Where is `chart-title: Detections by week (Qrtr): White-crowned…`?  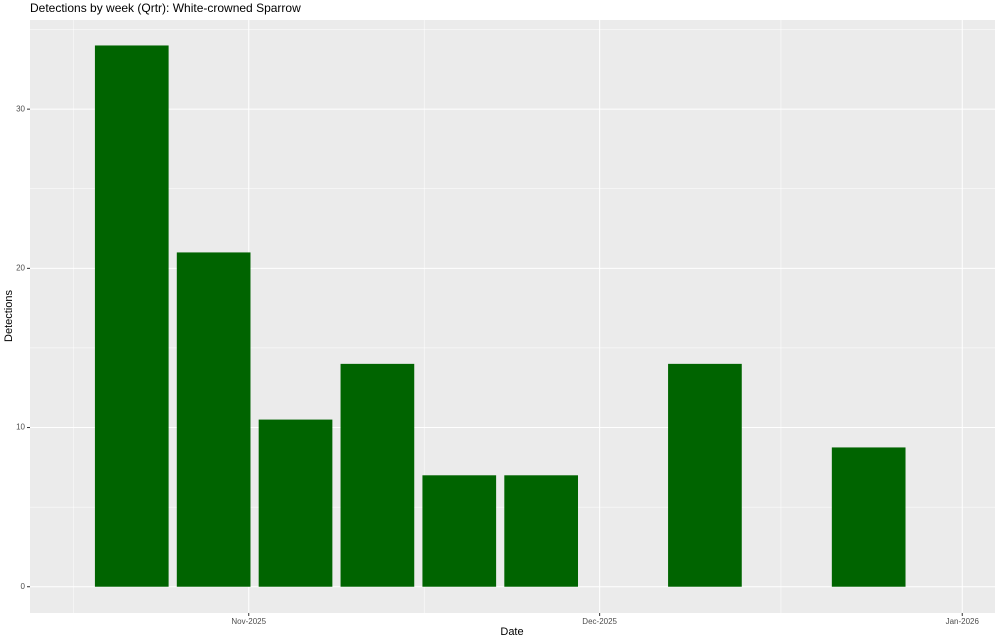 chart-title: Detections by week (Qrtr): White-crowned… is located at coordinates (165, 8).